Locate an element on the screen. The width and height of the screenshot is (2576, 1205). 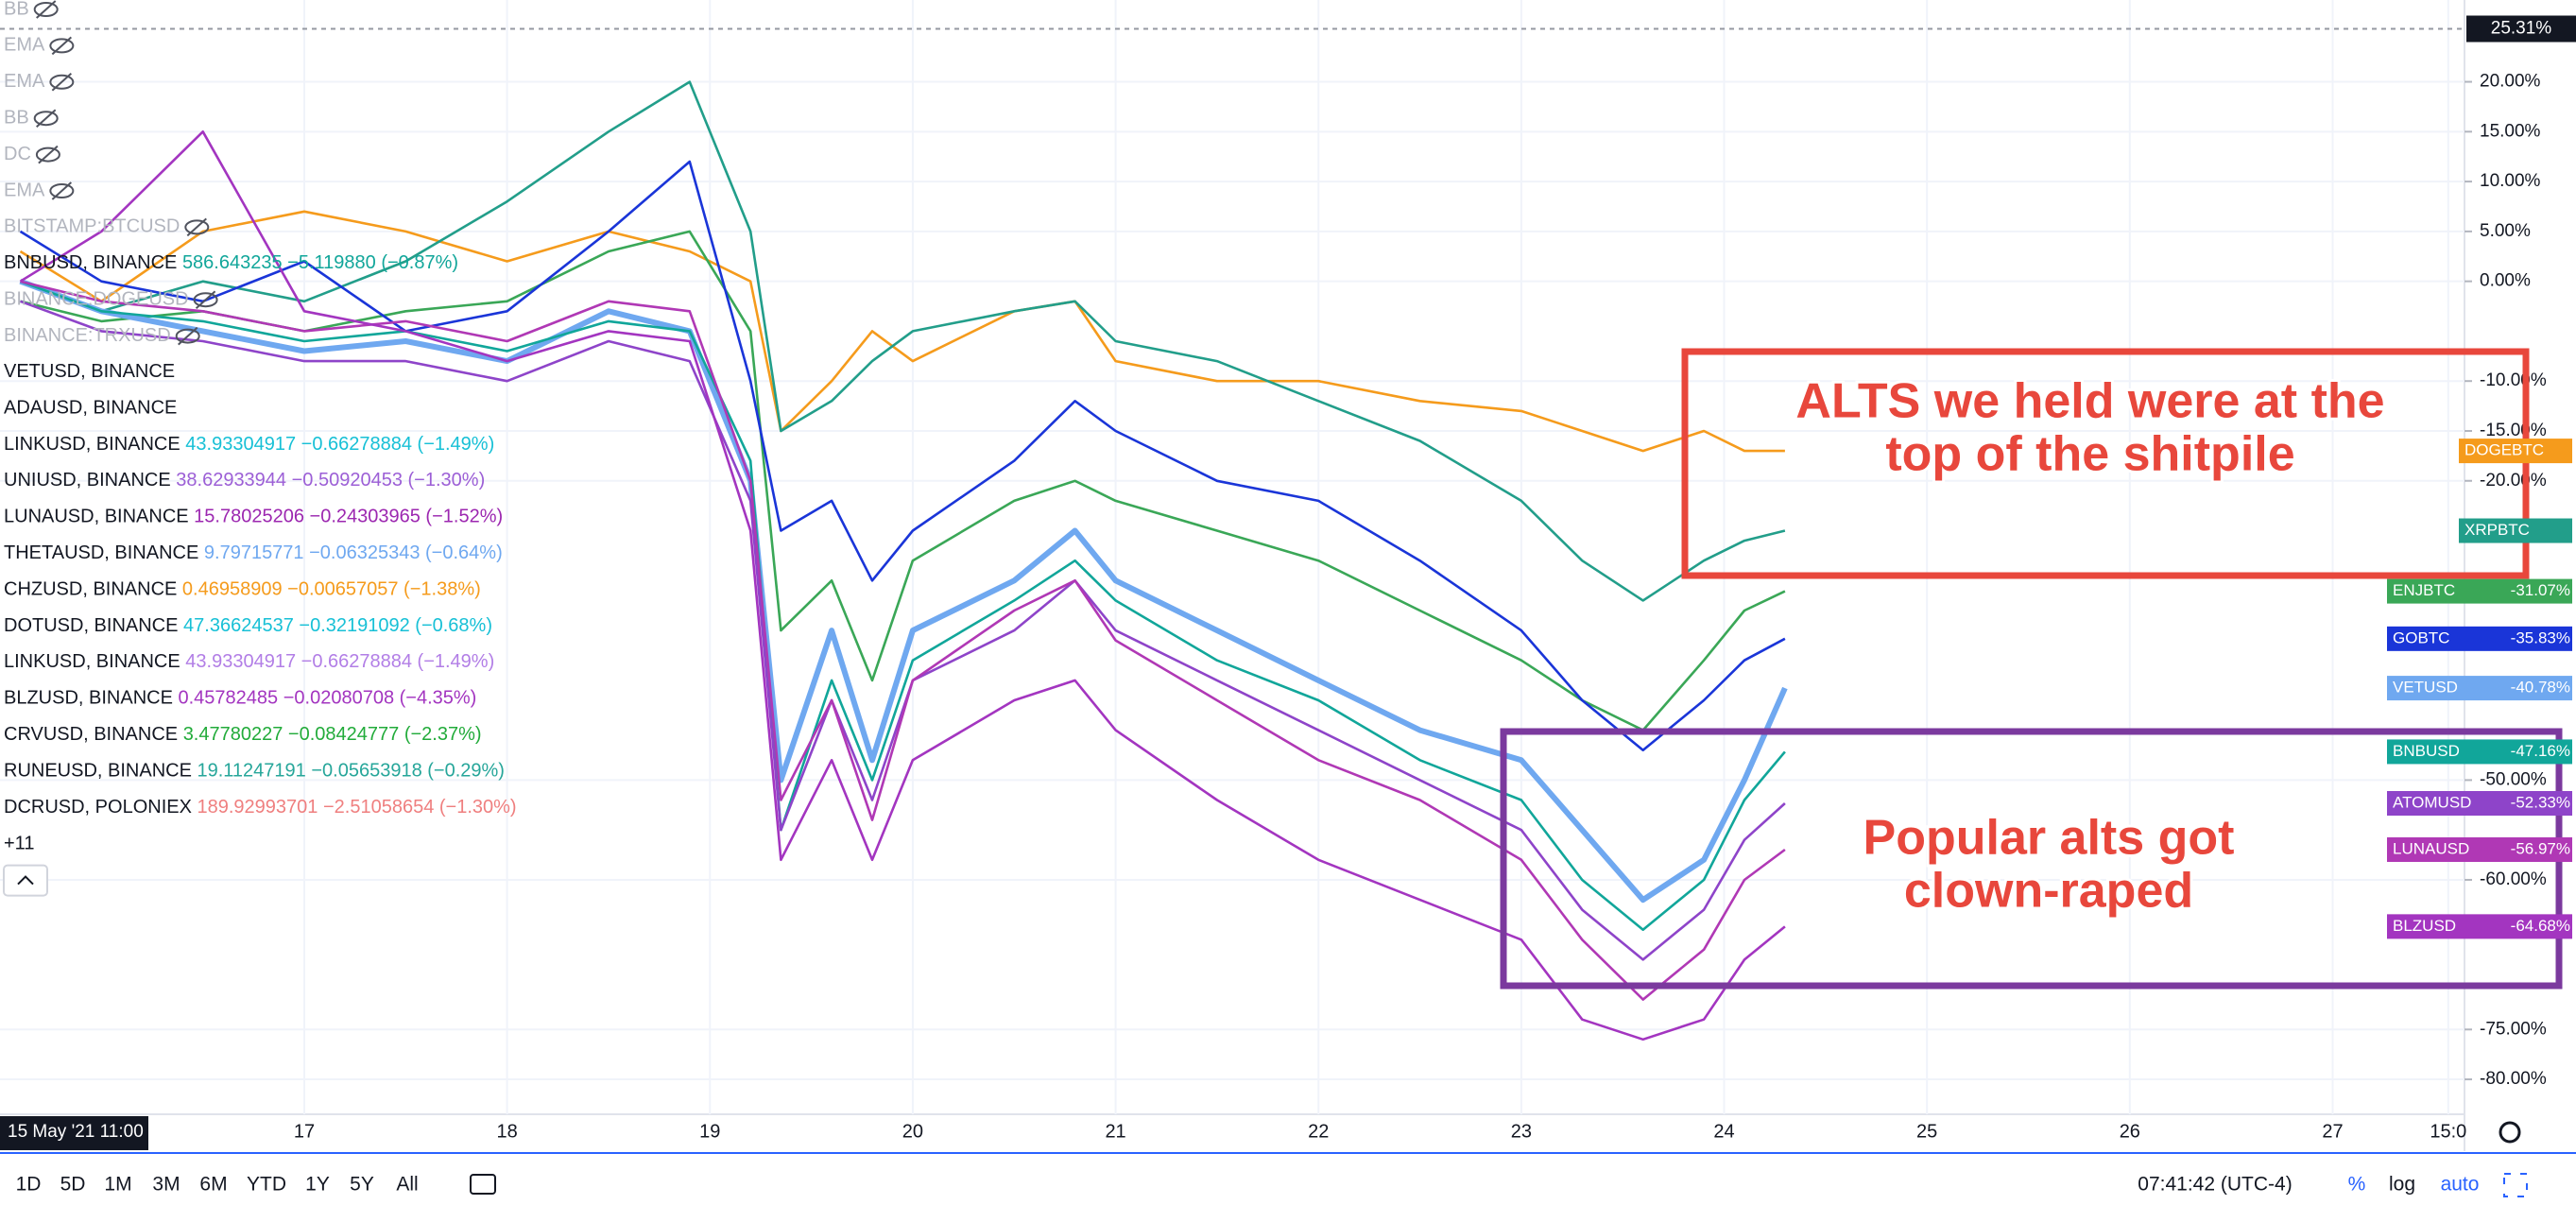
range-button: 5Y is located at coordinates (362, 1185).